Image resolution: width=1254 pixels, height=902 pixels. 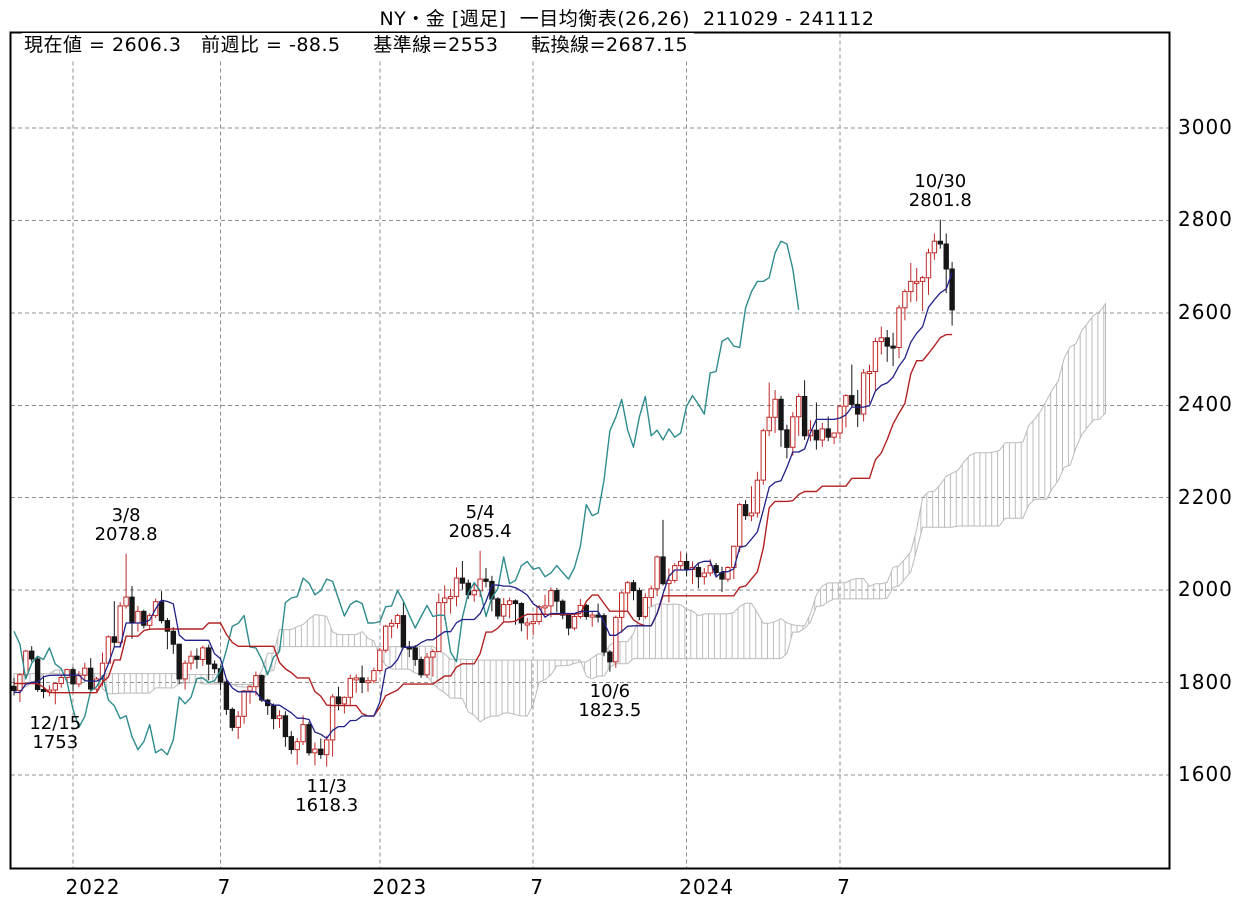 I want to click on y-axis-label: 3000, so click(x=1205, y=127).